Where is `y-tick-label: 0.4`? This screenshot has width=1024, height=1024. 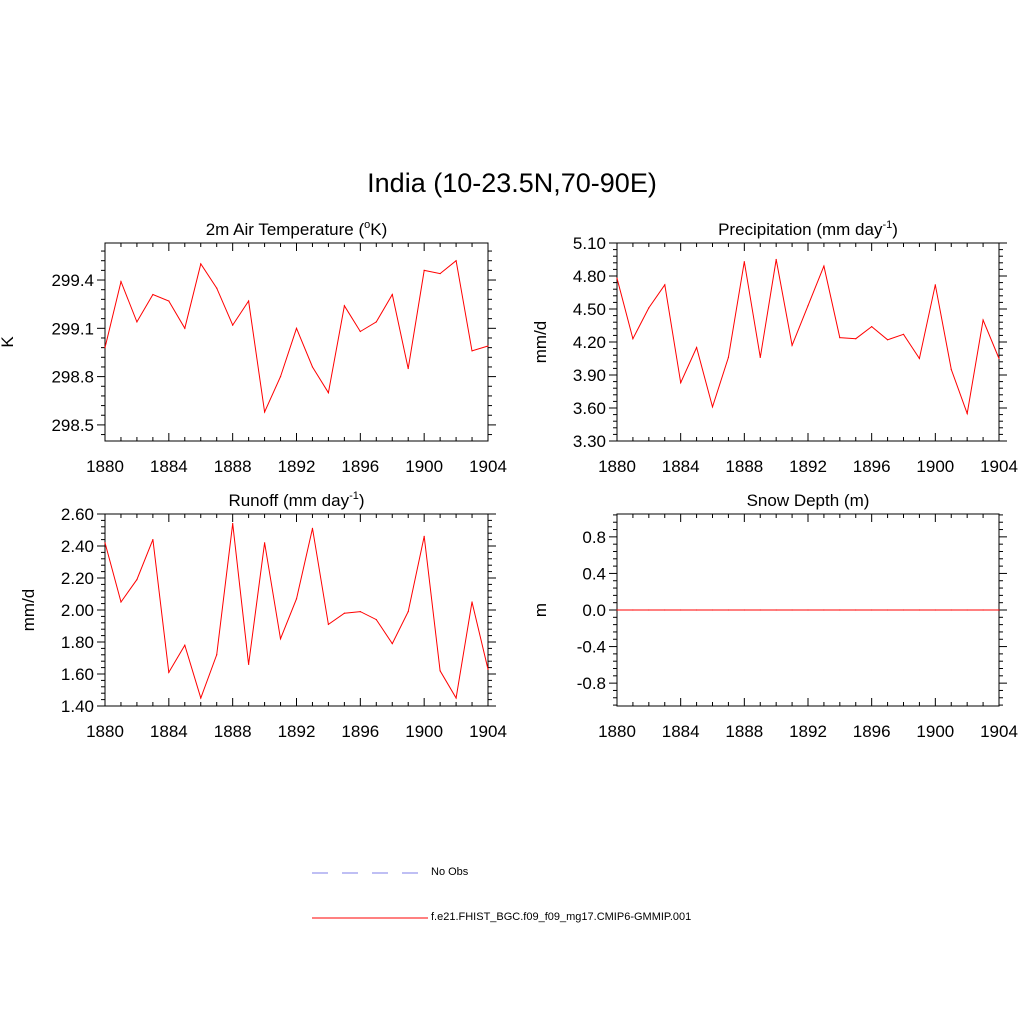 y-tick-label: 0.4 is located at coordinates (594, 573).